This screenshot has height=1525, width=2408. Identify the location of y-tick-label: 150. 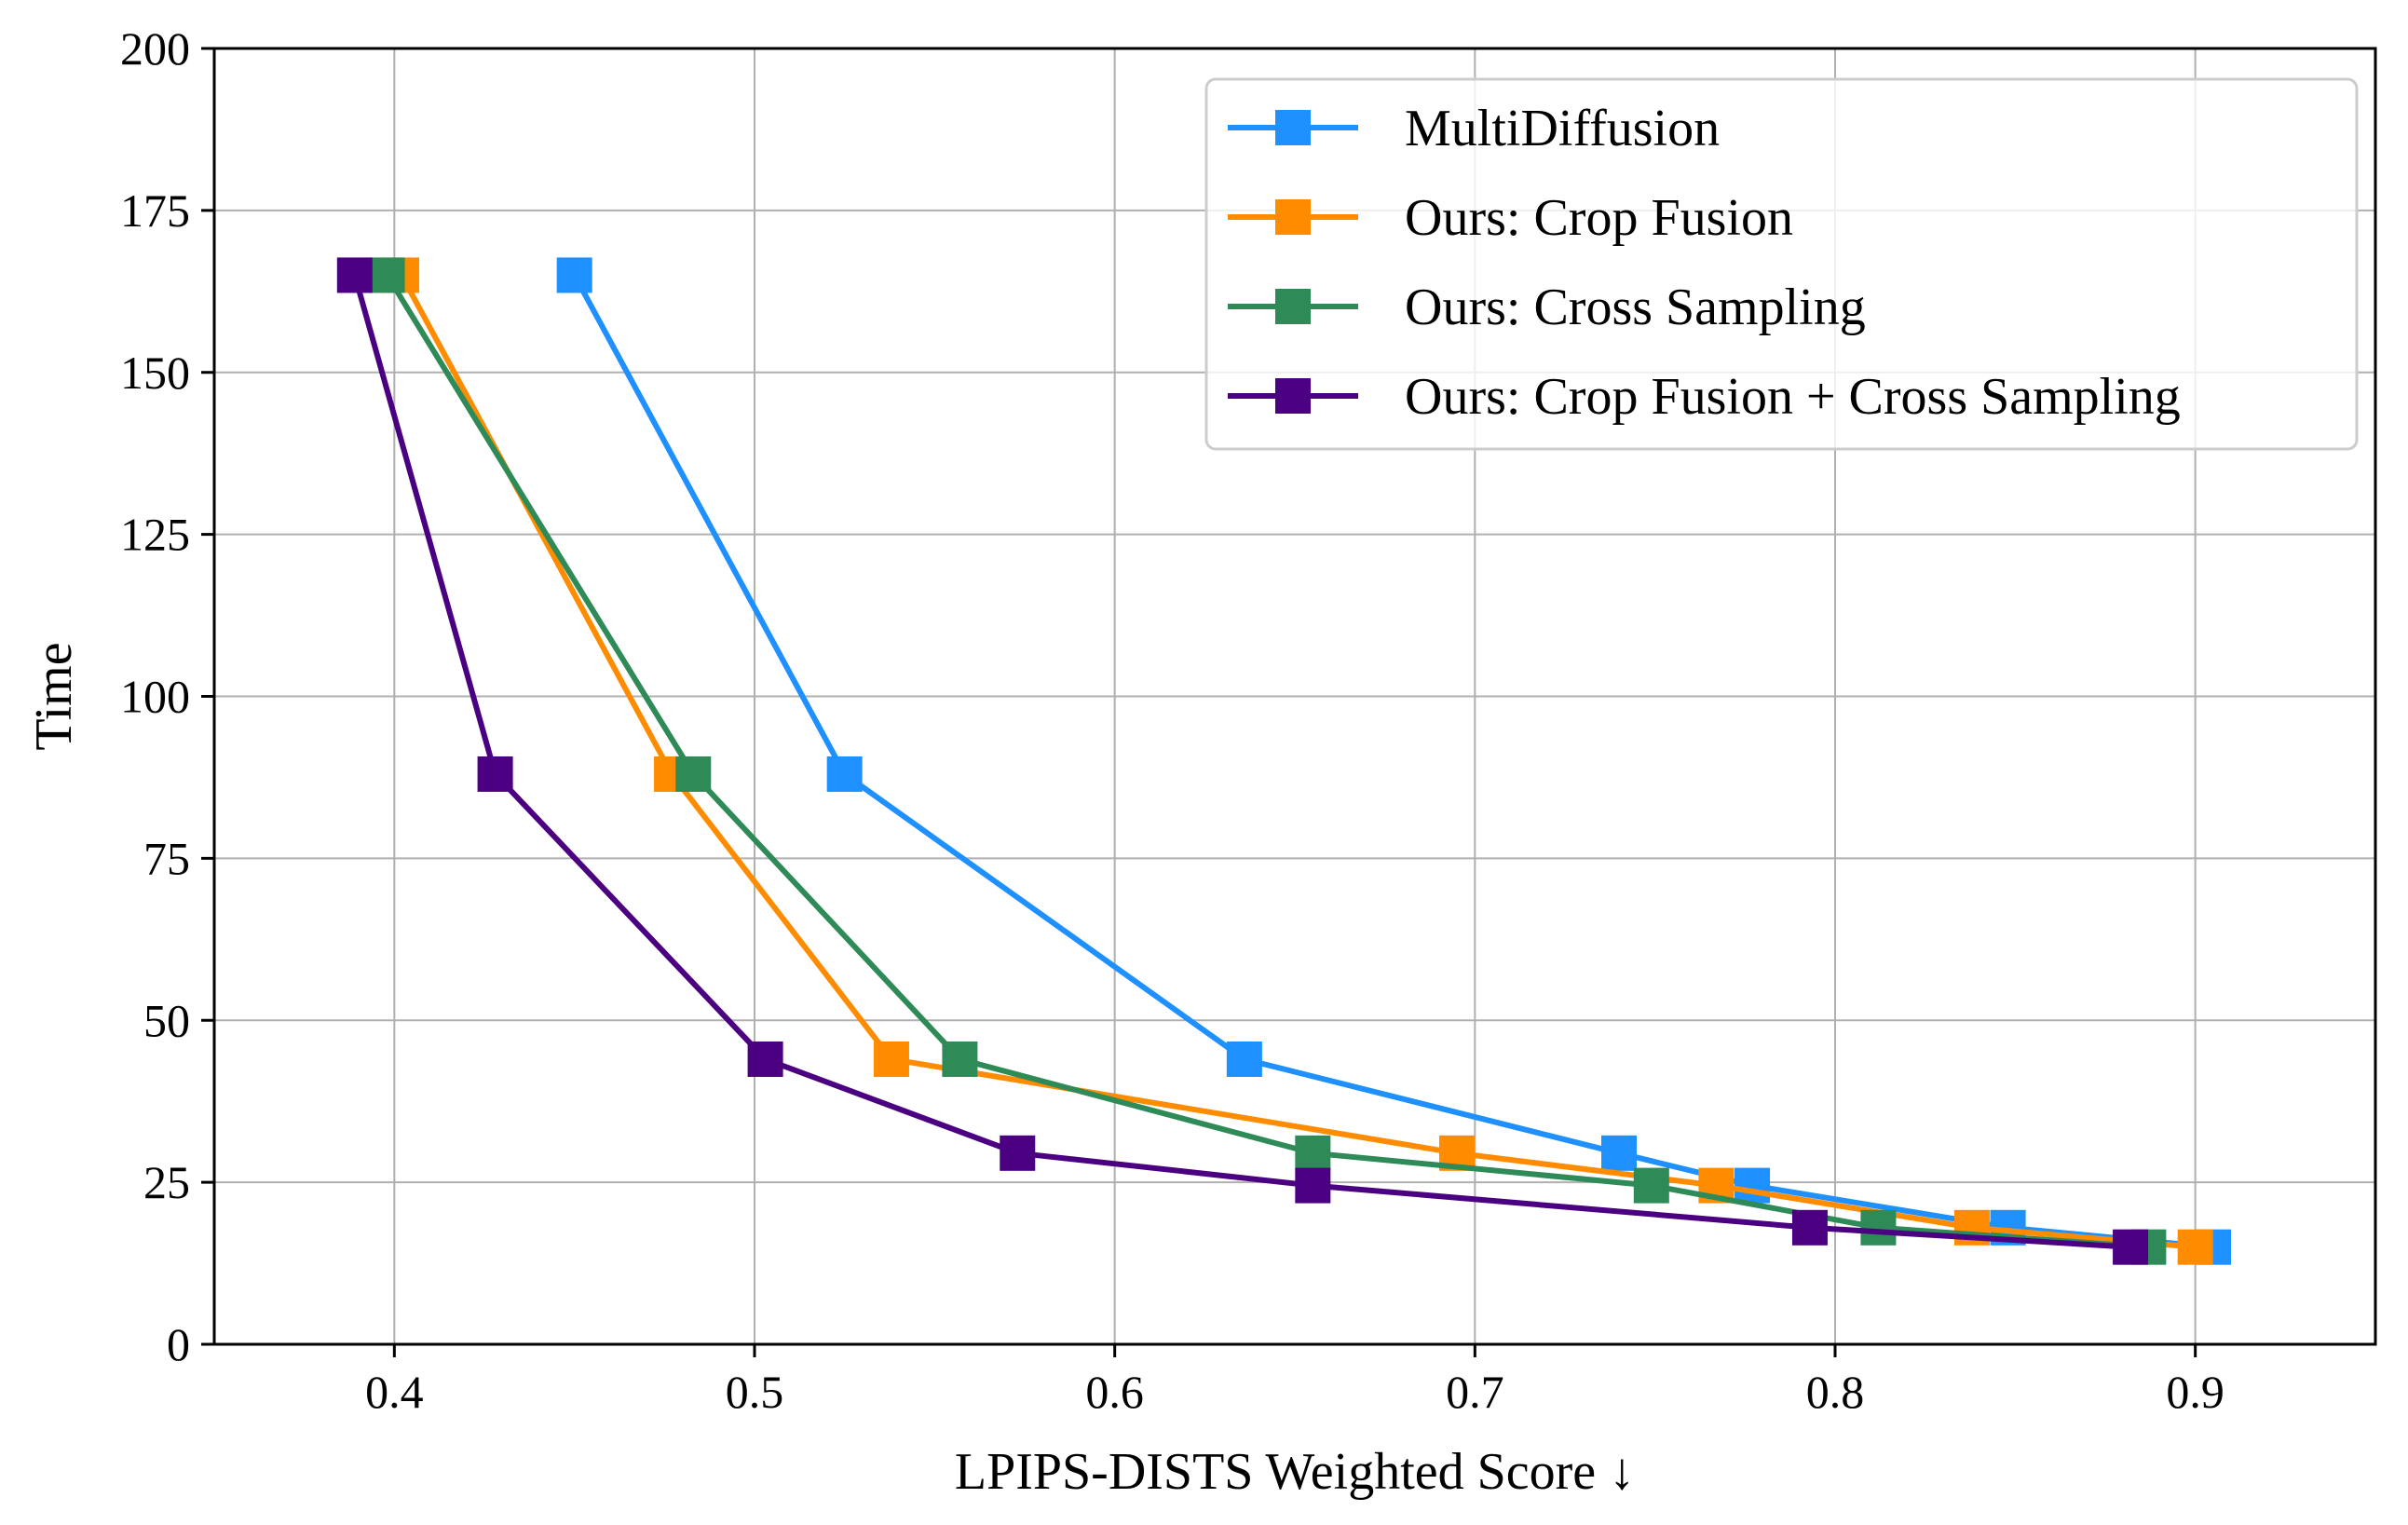
(155, 373).